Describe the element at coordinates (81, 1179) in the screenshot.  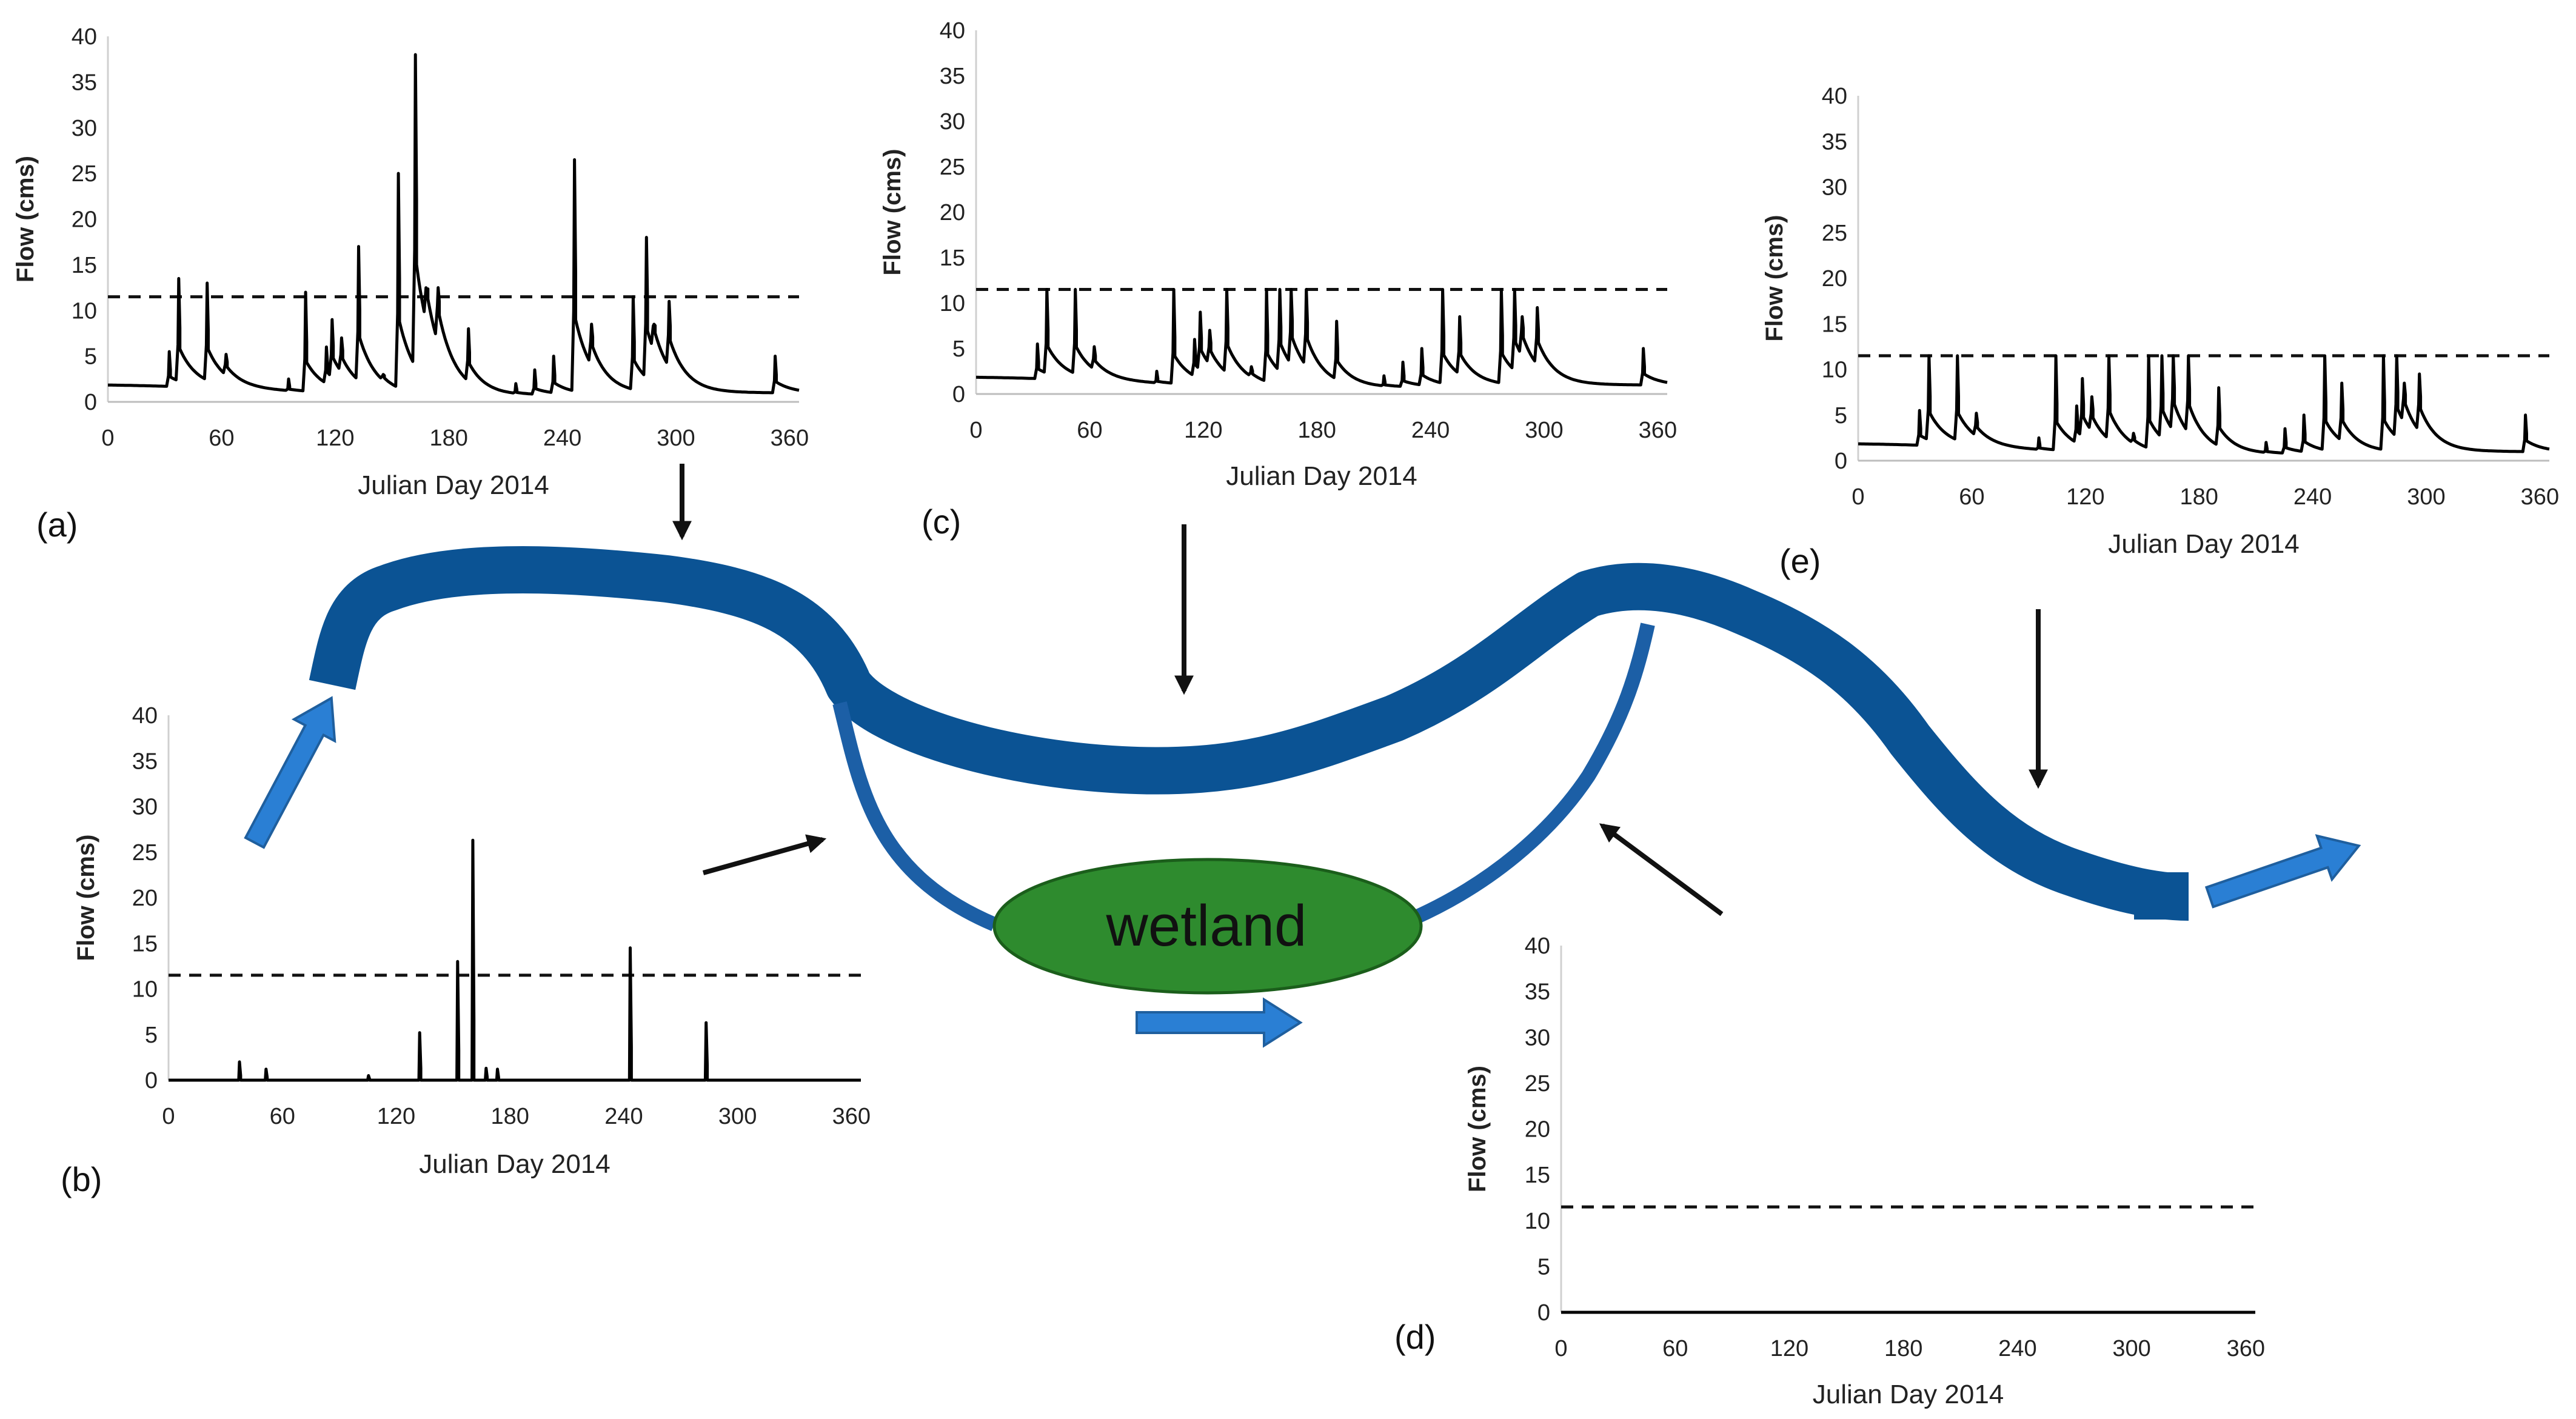
I see `panel-label: (b)` at that location.